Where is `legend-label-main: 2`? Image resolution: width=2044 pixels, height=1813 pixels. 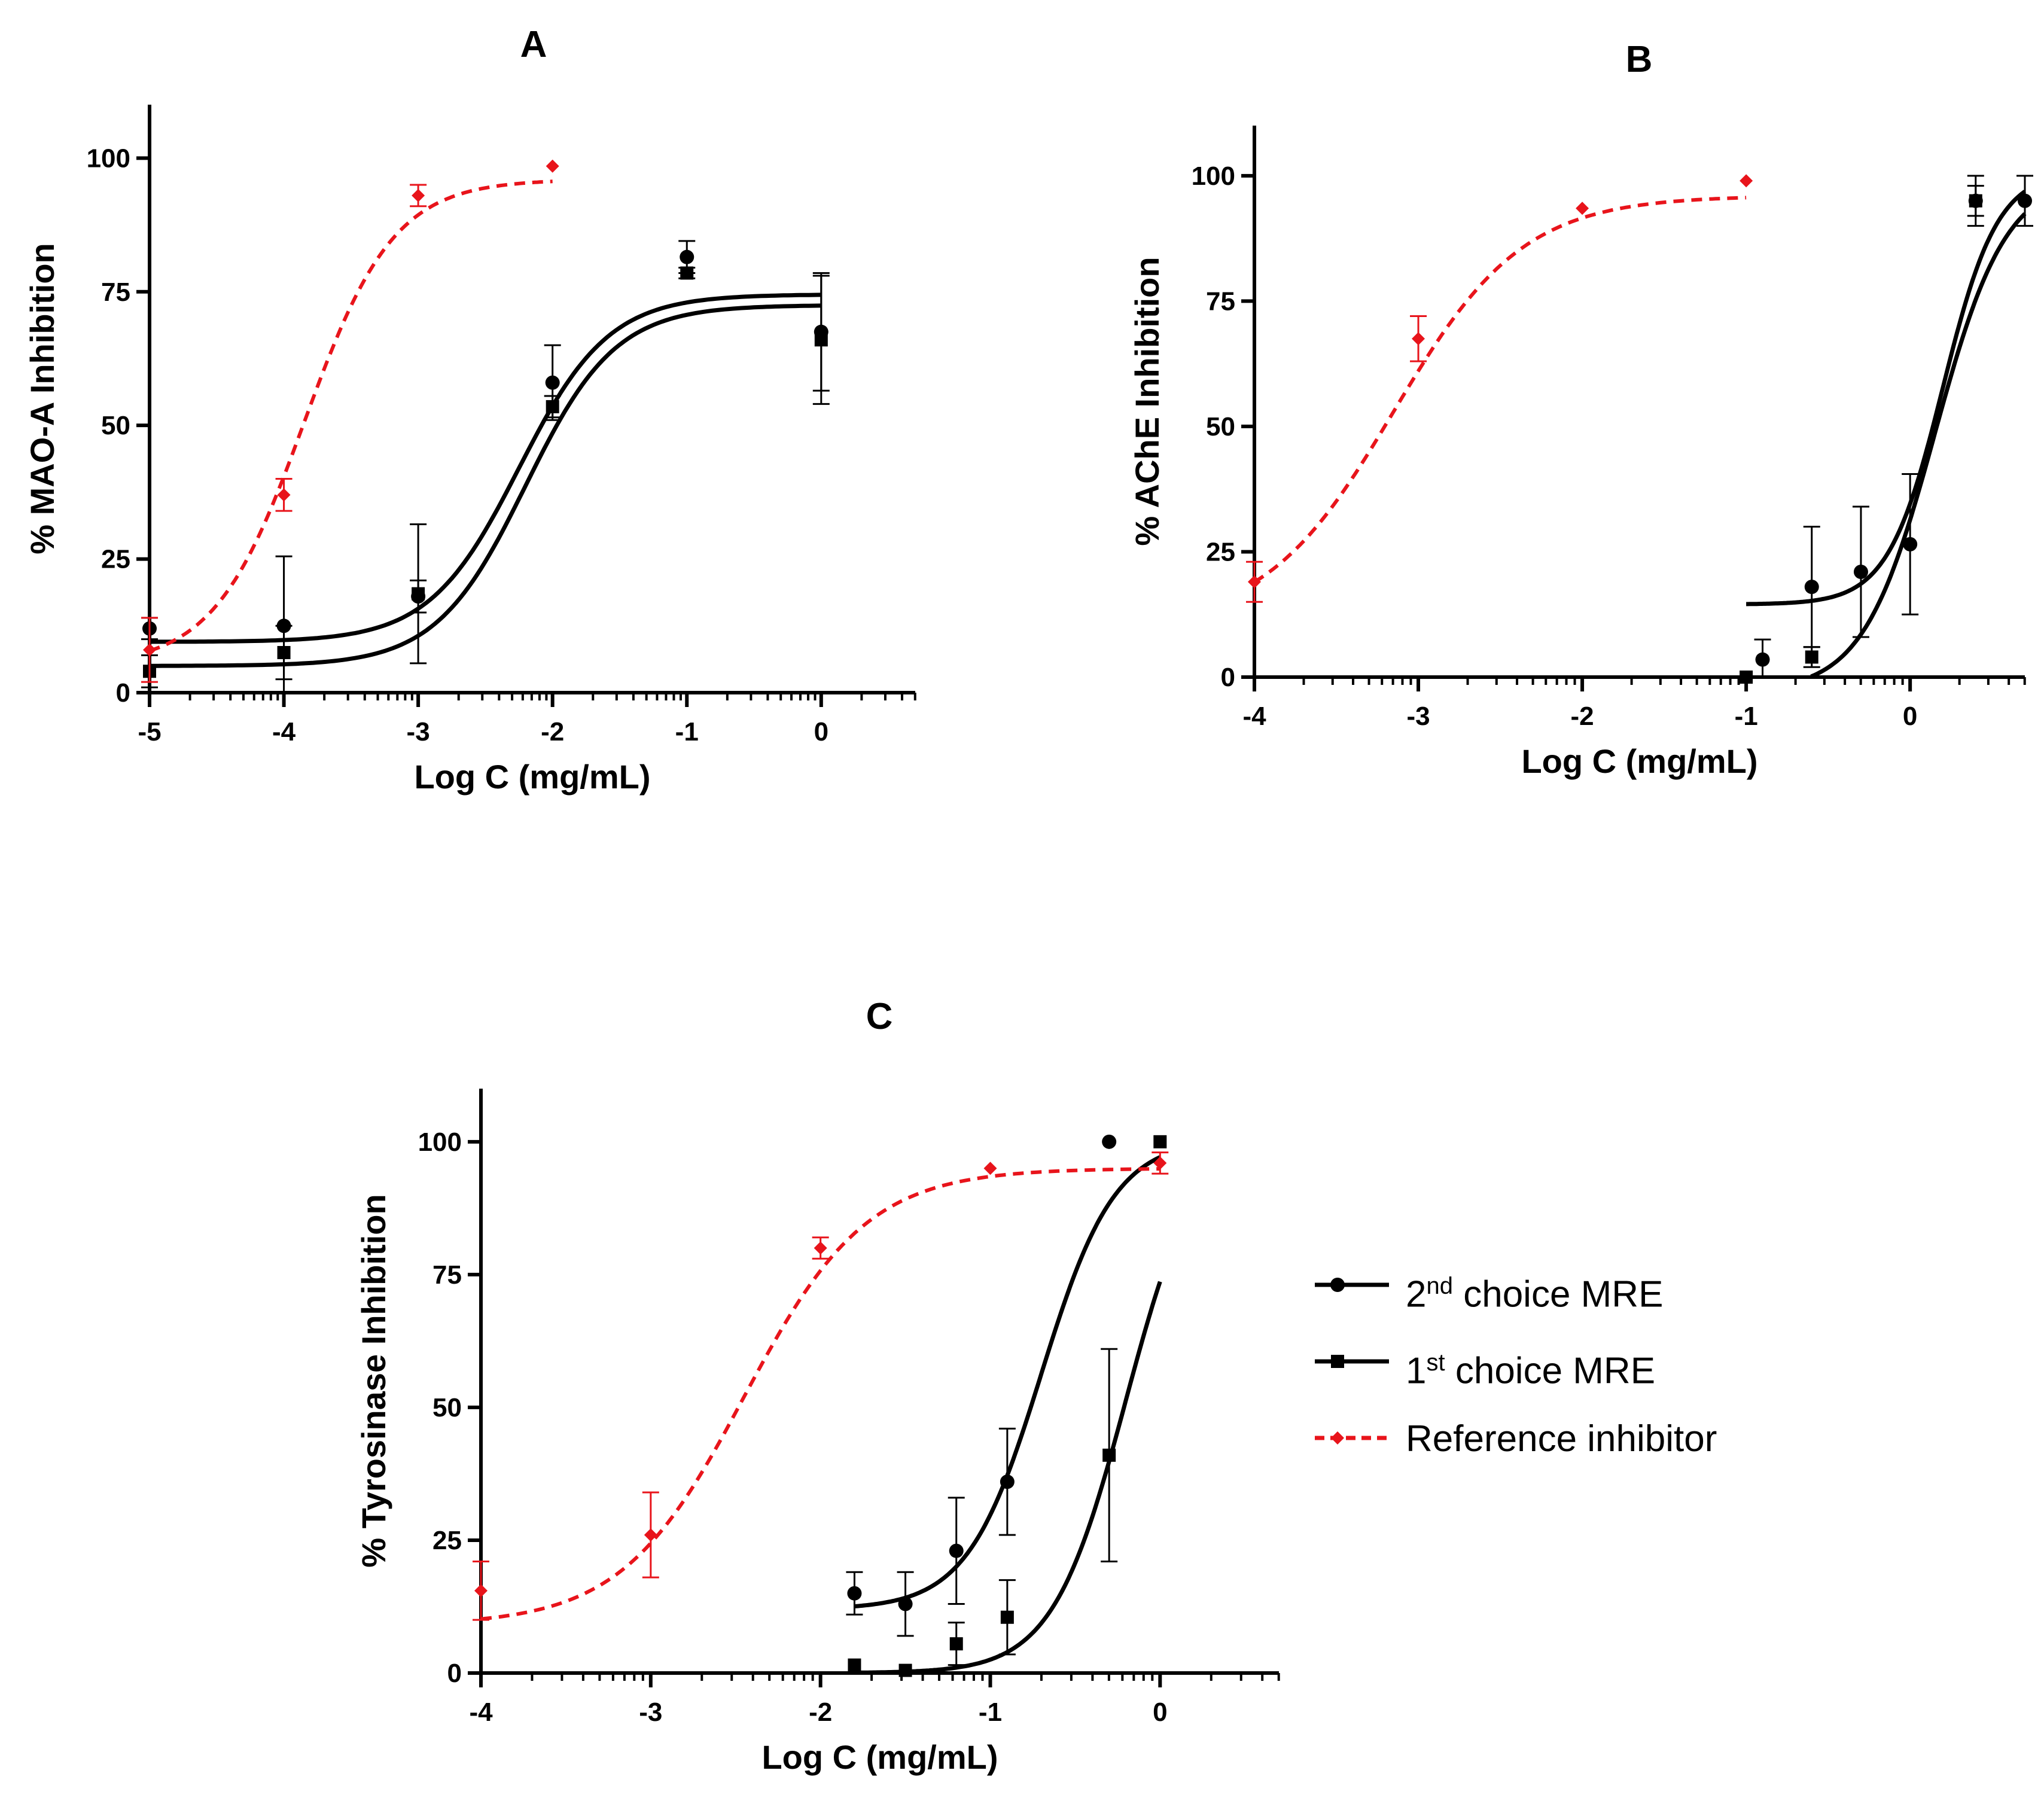 legend-label-main: 2 is located at coordinates (1416, 1294).